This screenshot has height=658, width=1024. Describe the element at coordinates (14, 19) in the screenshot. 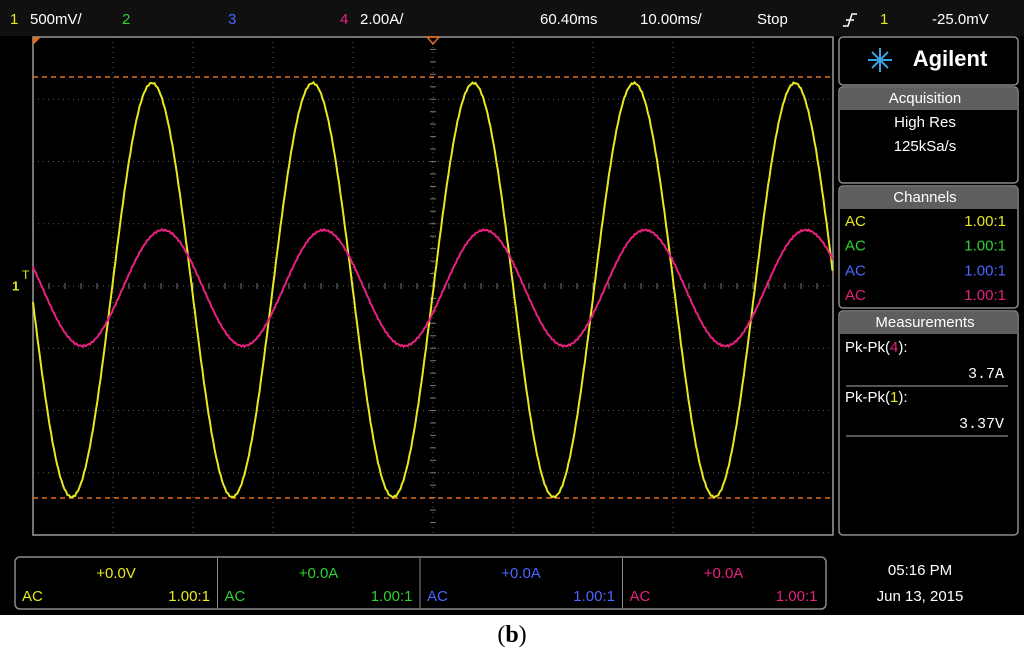

I see `ch1-label: 1` at that location.